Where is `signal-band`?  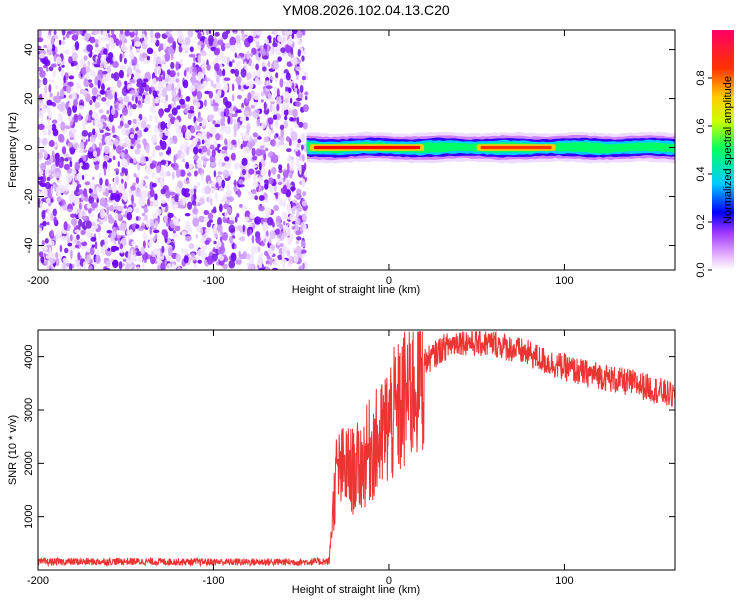 signal-band is located at coordinates (490, 147).